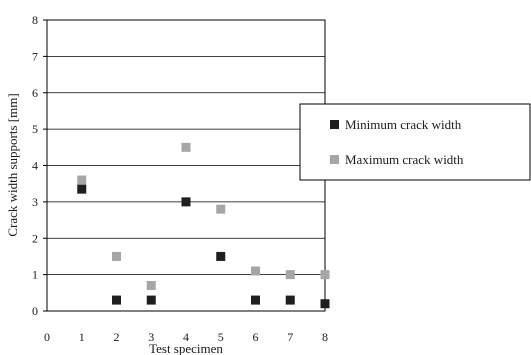 This screenshot has width=531, height=355. I want to click on y-tick-label: 6, so click(35, 93).